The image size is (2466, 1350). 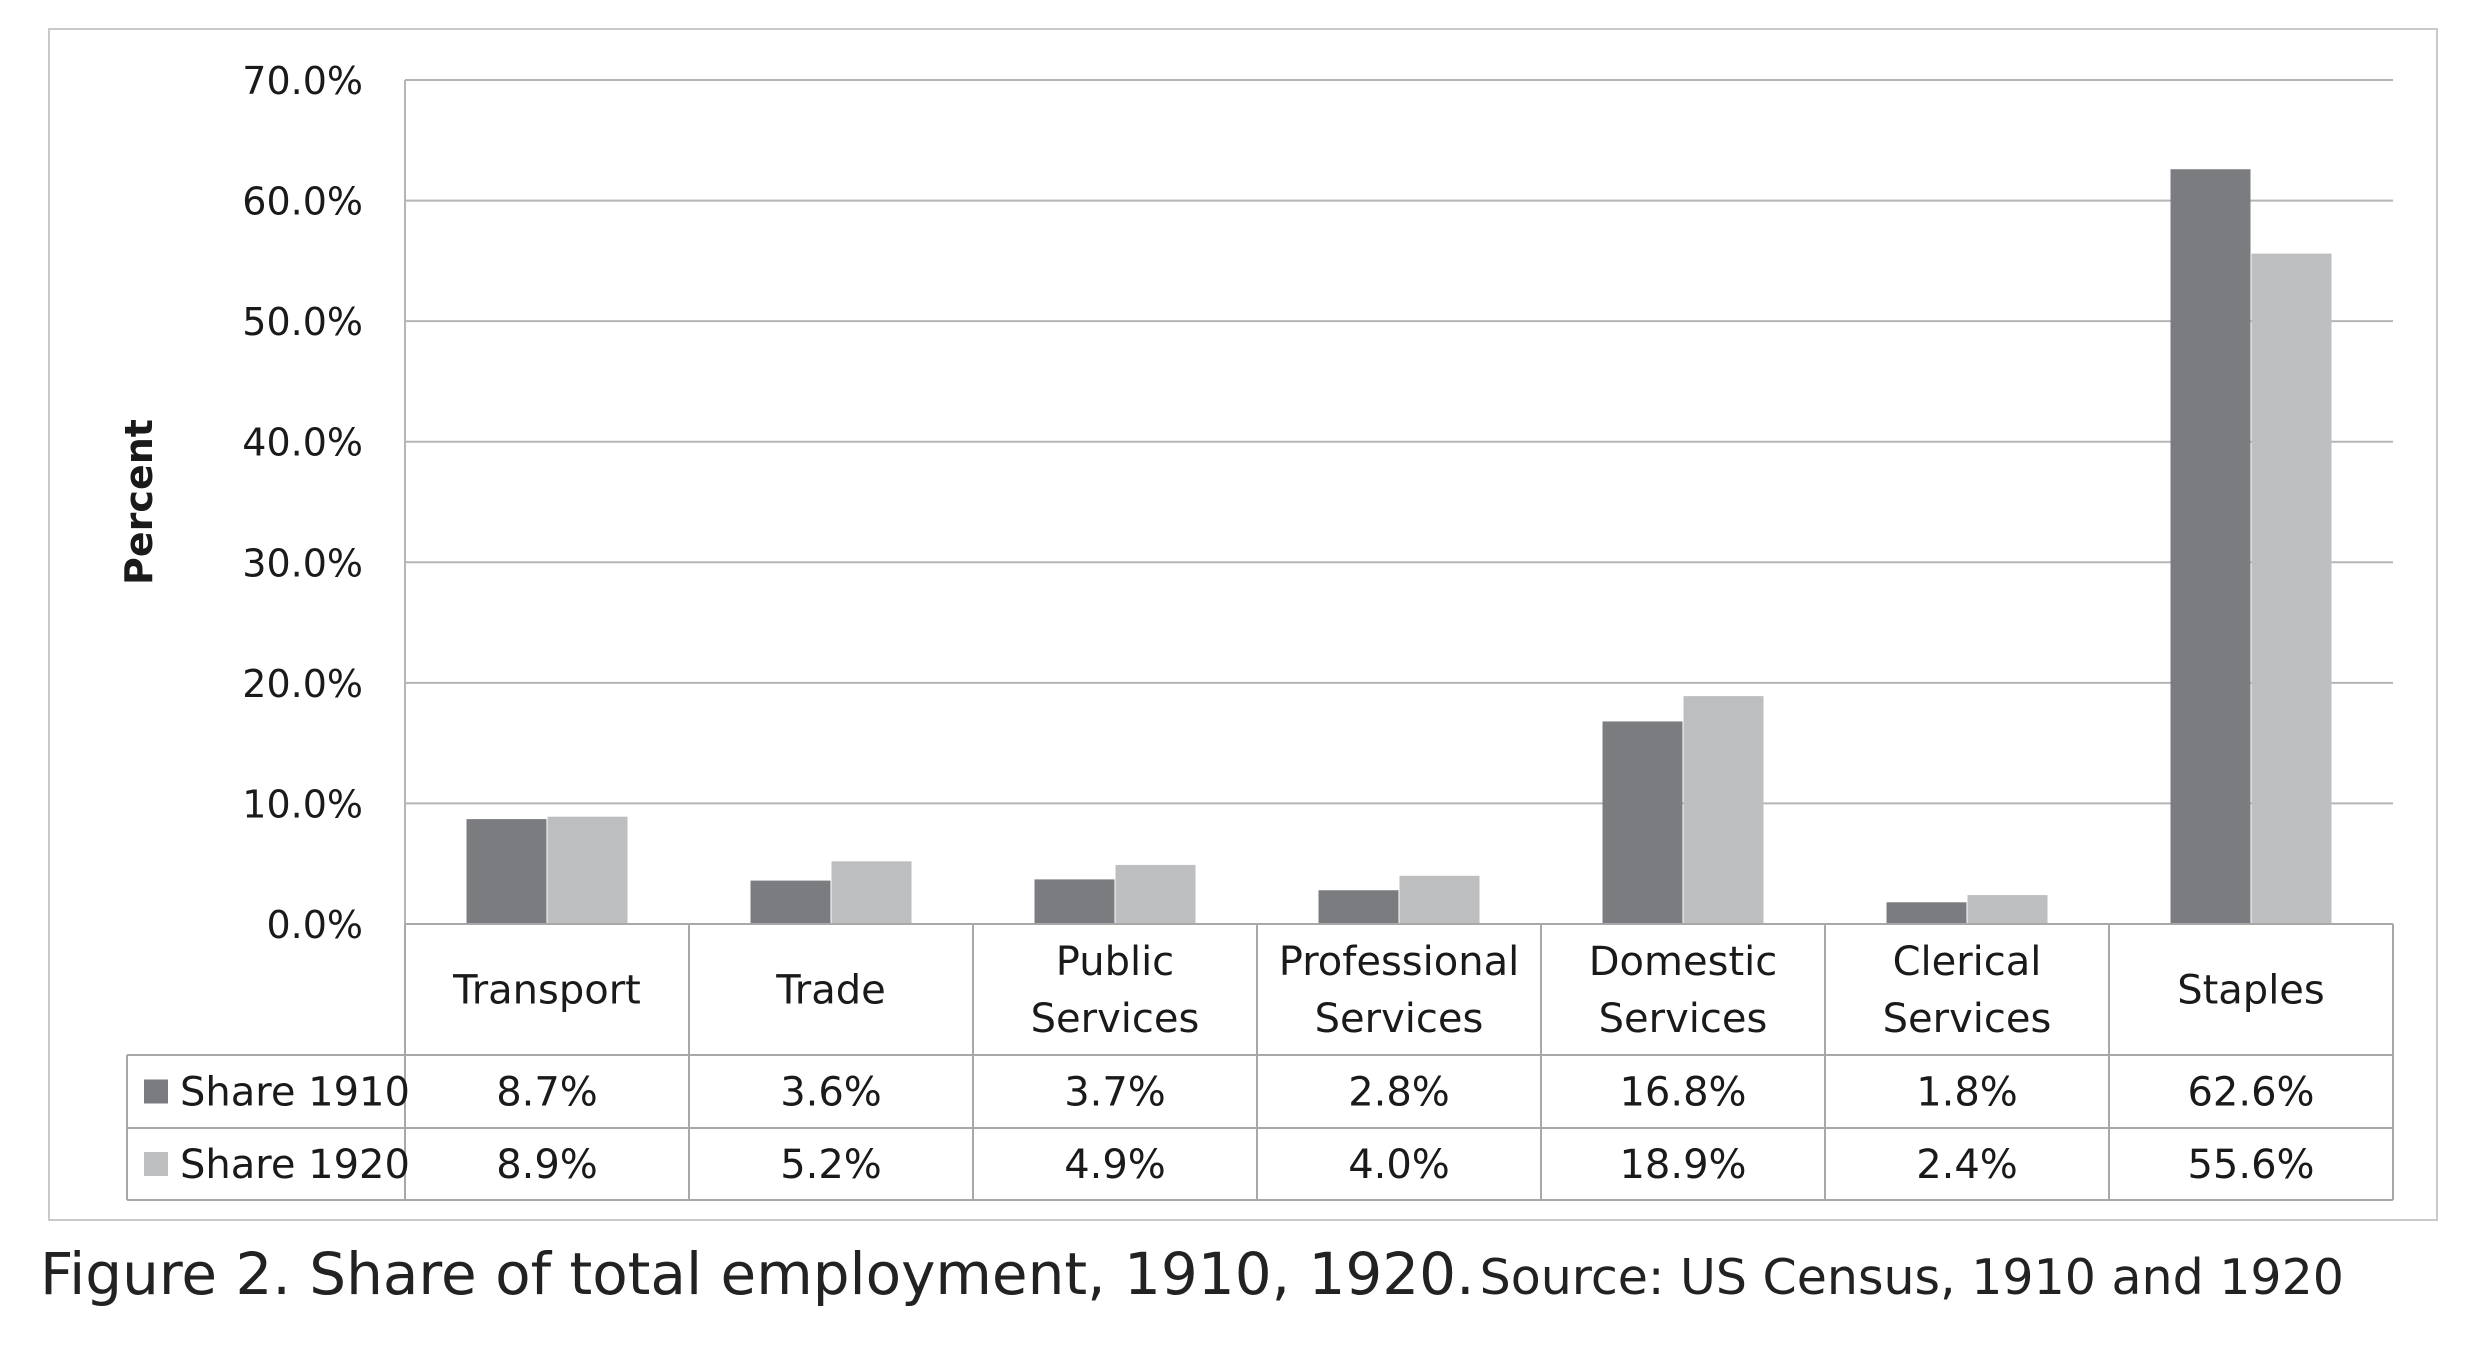 I want to click on category-label-1: Transport, so click(x=546, y=991).